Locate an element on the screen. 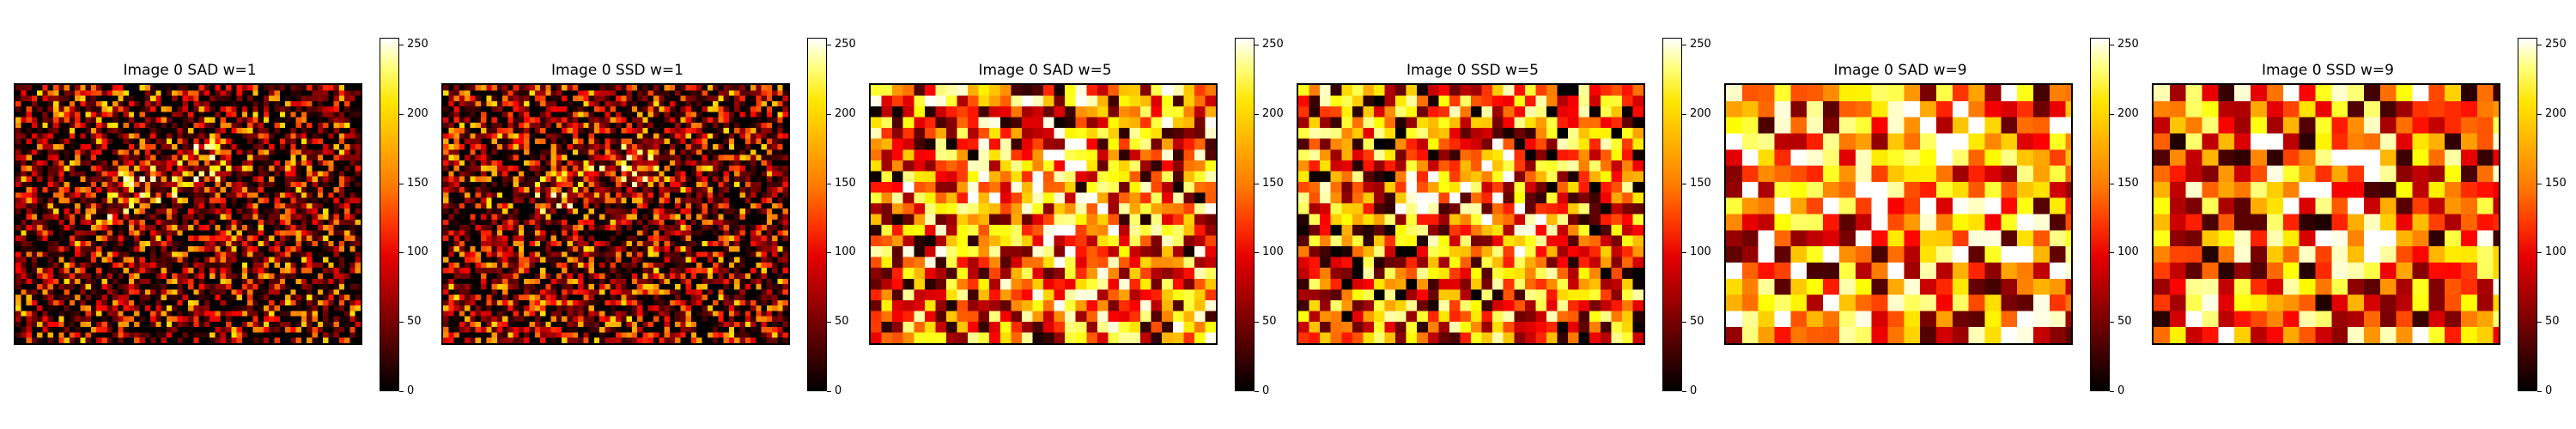 The width and height of the screenshot is (2576, 429). chart-title: Image 0 SSD w=1 is located at coordinates (617, 70).